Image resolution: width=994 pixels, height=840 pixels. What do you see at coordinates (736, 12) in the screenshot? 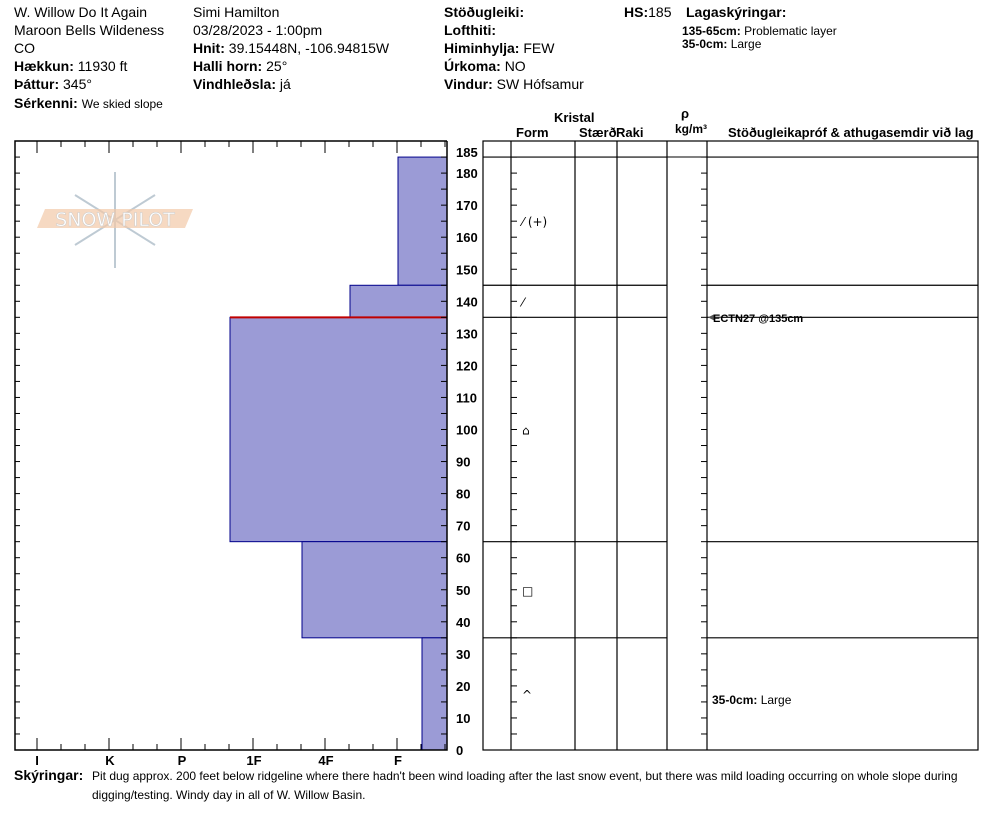
I see `layer-notes-title: Lagaskýringar:` at bounding box center [736, 12].